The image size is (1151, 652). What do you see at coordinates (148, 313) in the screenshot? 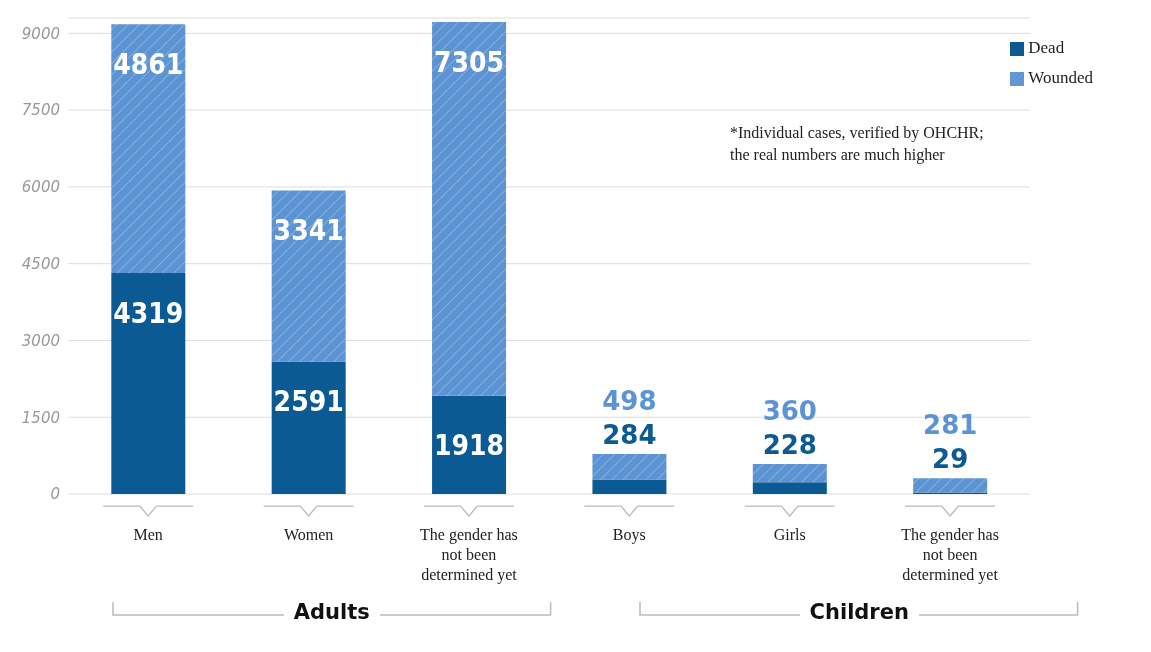
I see `data-label: 4319` at bounding box center [148, 313].